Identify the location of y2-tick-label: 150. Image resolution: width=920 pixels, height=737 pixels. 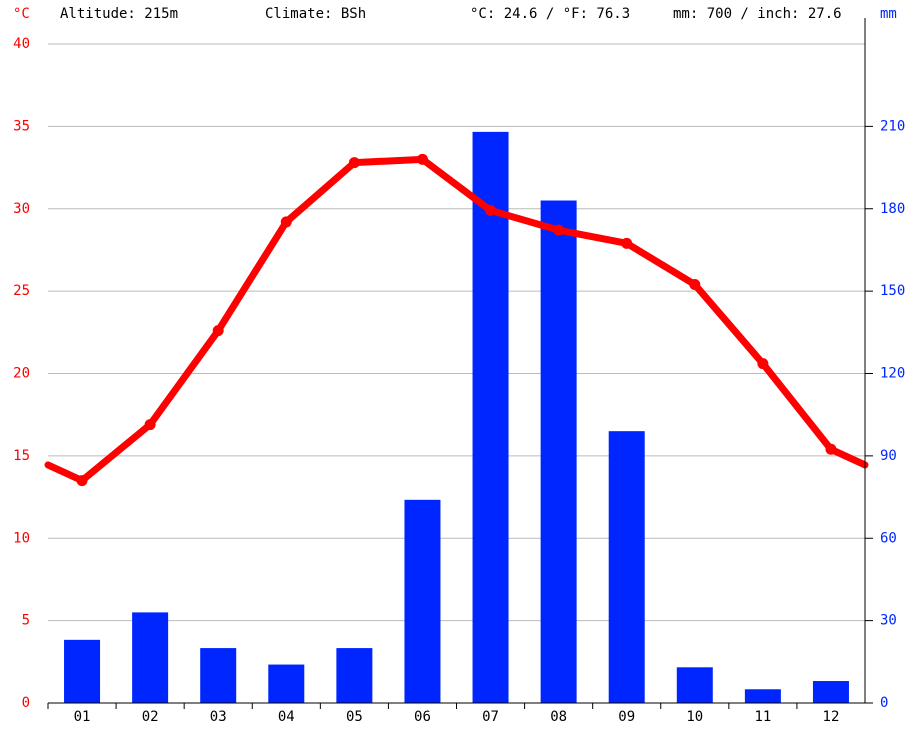
(892, 291).